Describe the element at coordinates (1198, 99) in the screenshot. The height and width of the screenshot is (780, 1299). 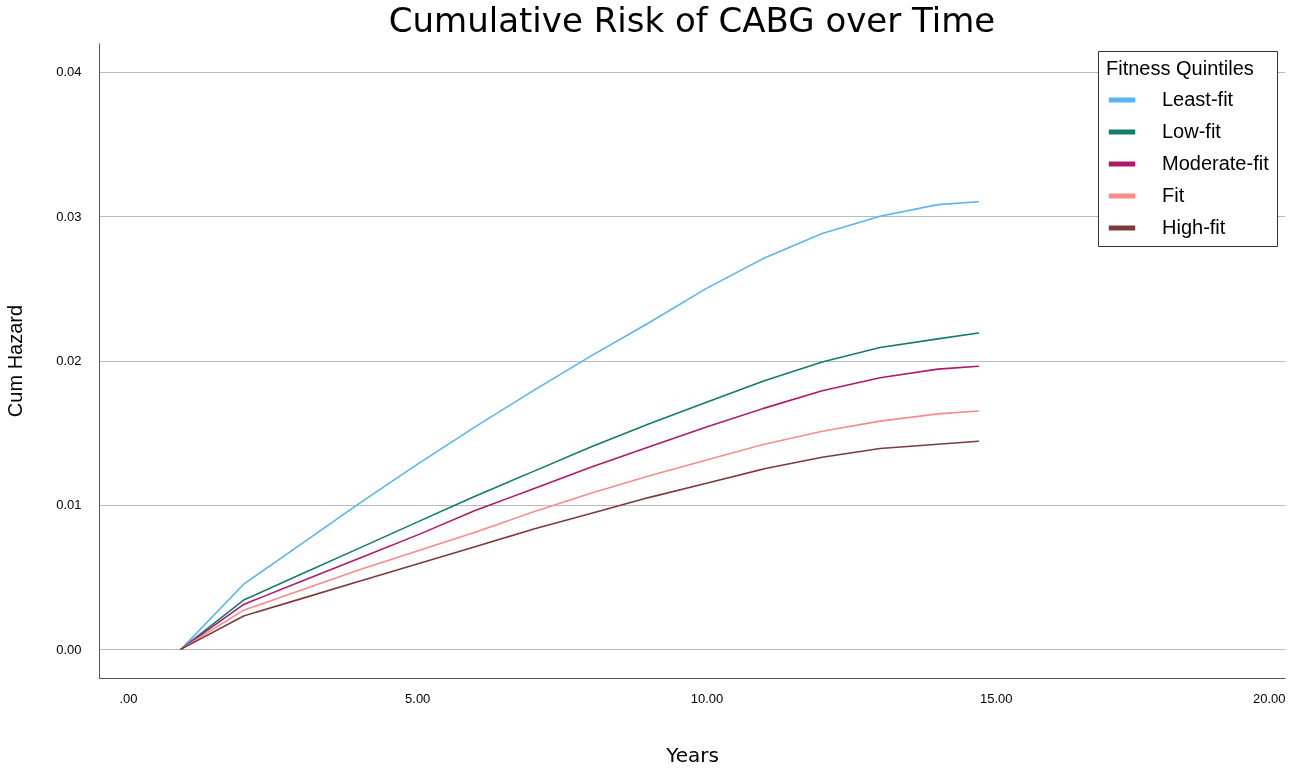
I see `legend-label: Least-fit` at that location.